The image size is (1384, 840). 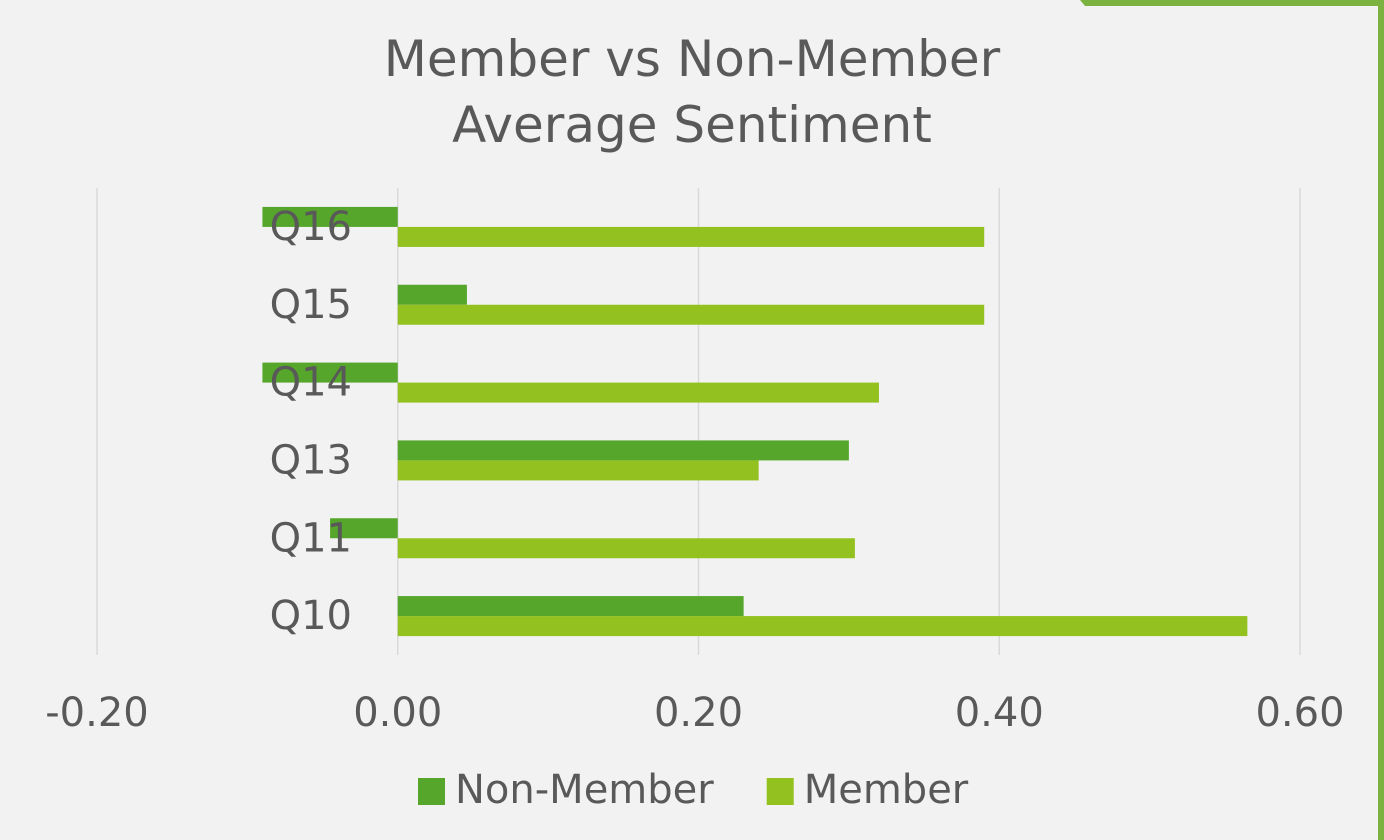 I want to click on y-tick-label: Q14, so click(x=311, y=383).